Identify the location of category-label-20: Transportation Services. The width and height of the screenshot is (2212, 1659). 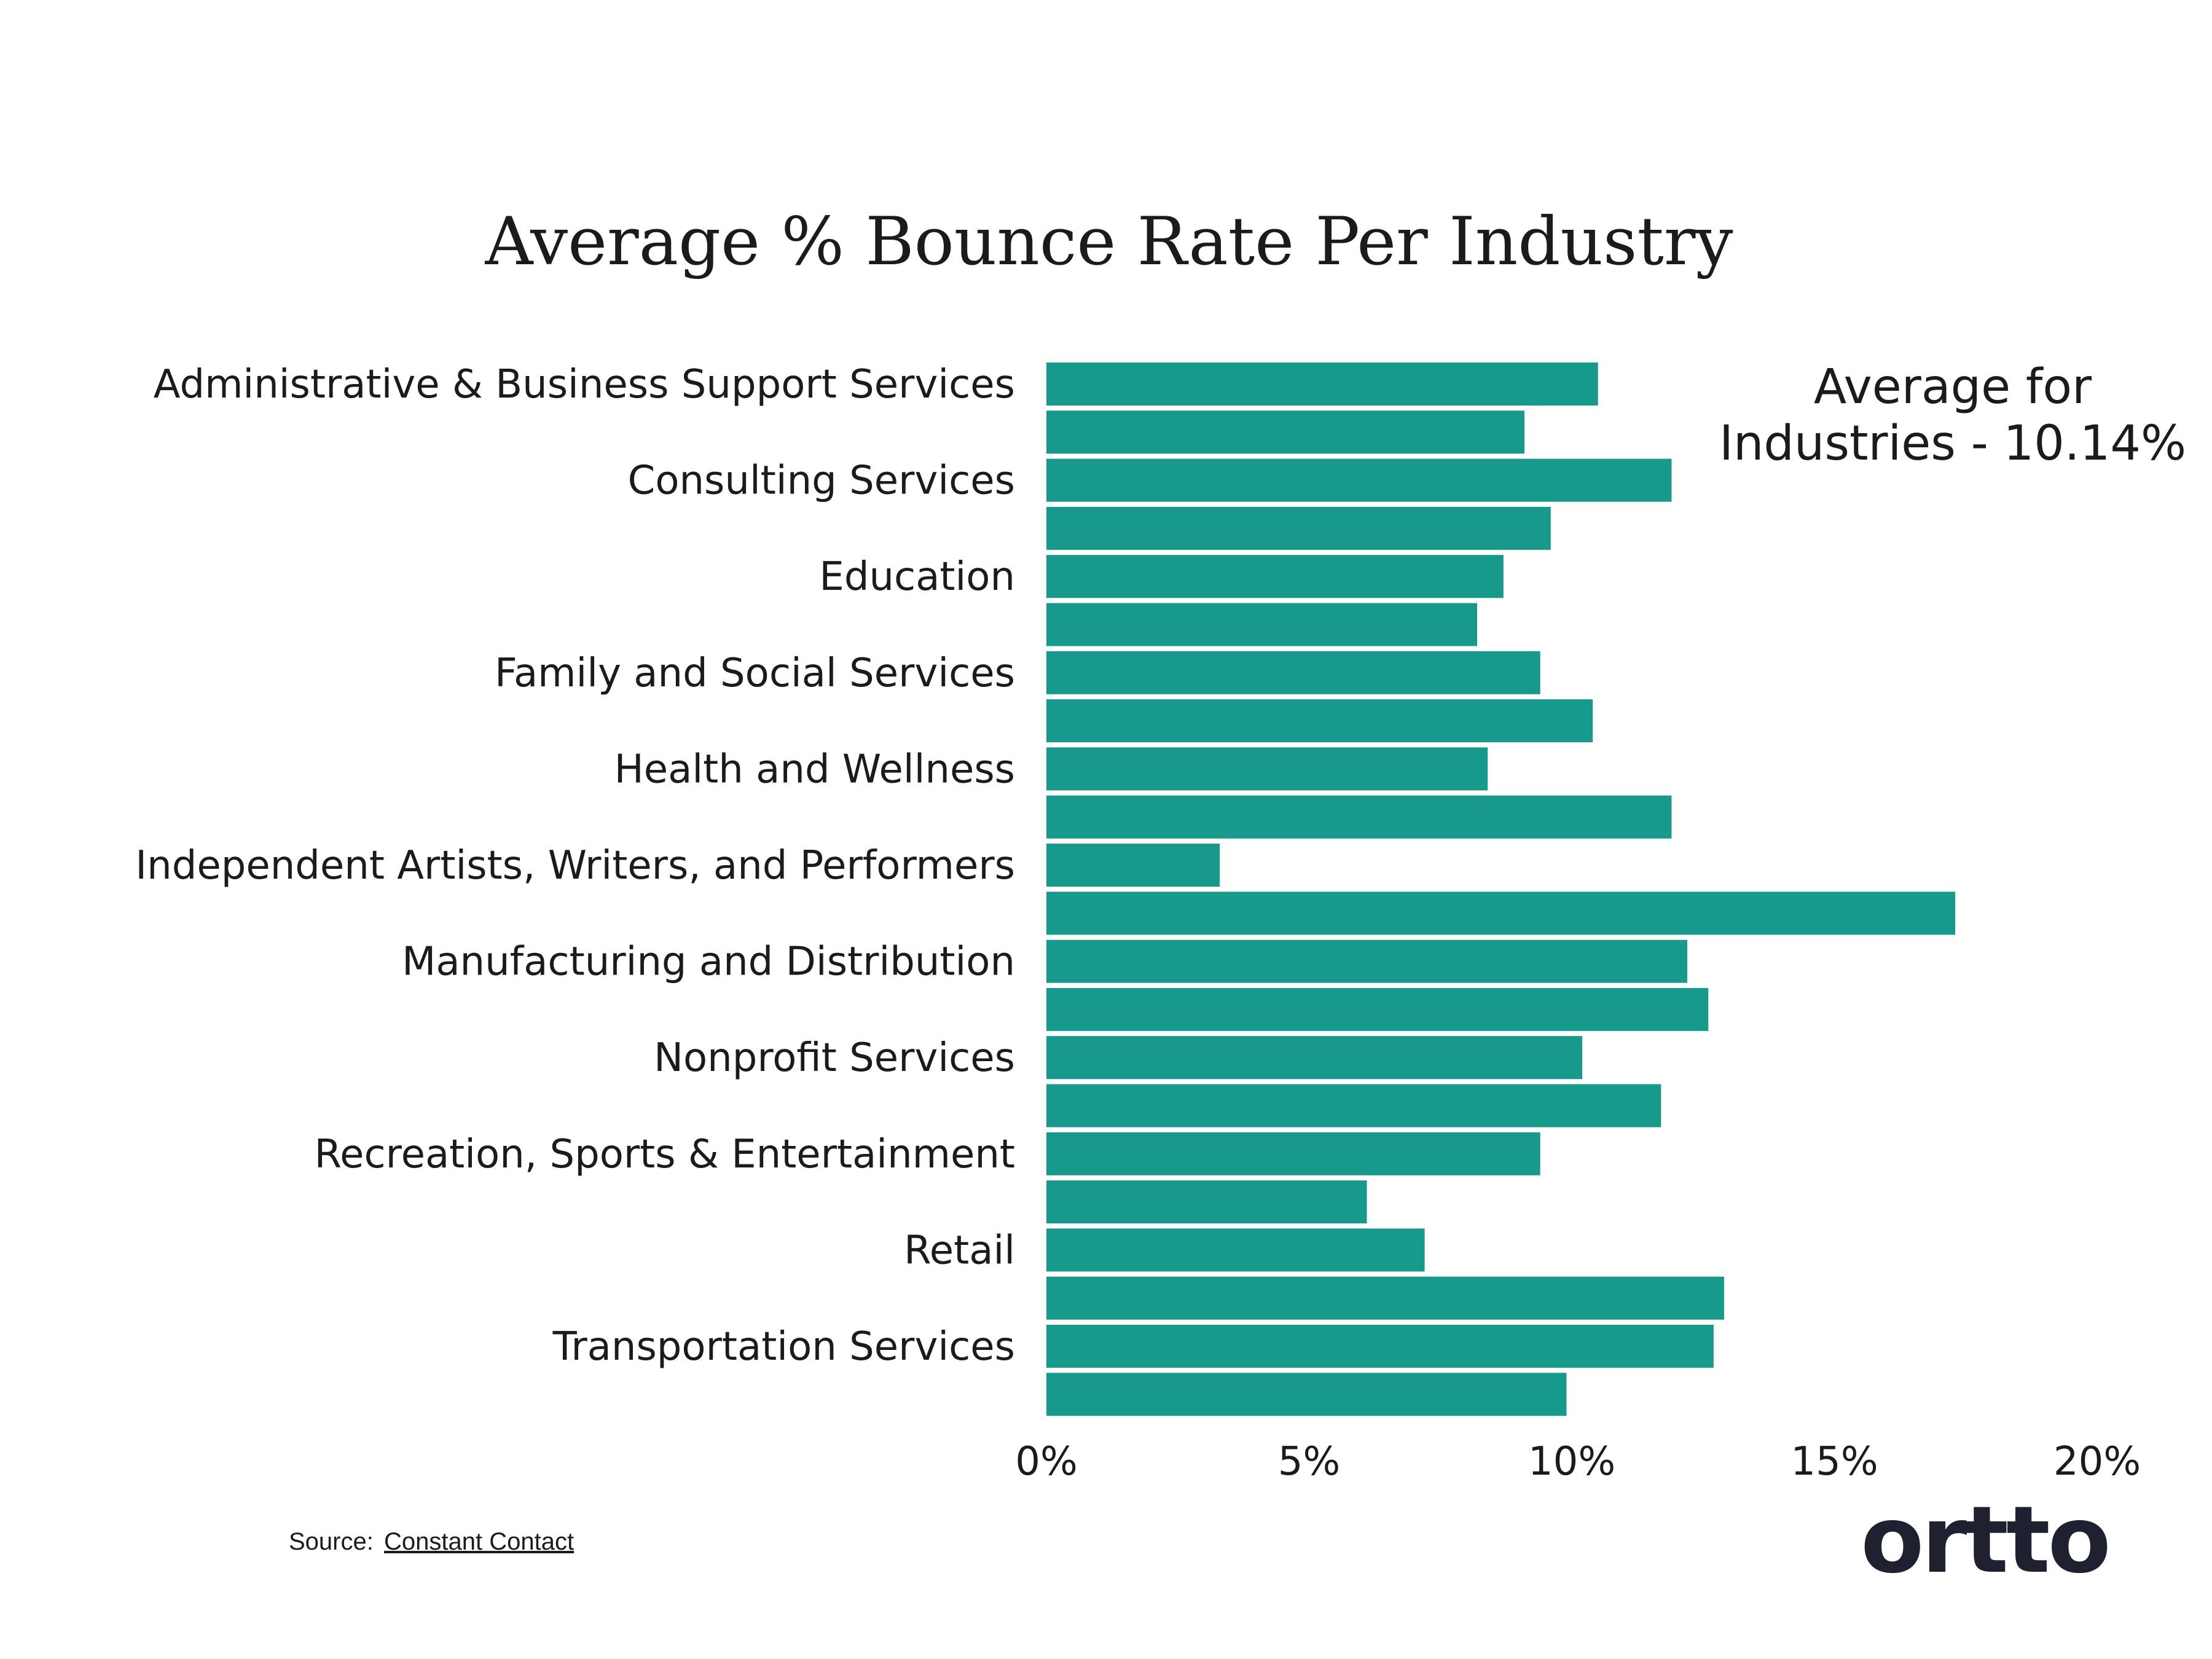
(783, 1347).